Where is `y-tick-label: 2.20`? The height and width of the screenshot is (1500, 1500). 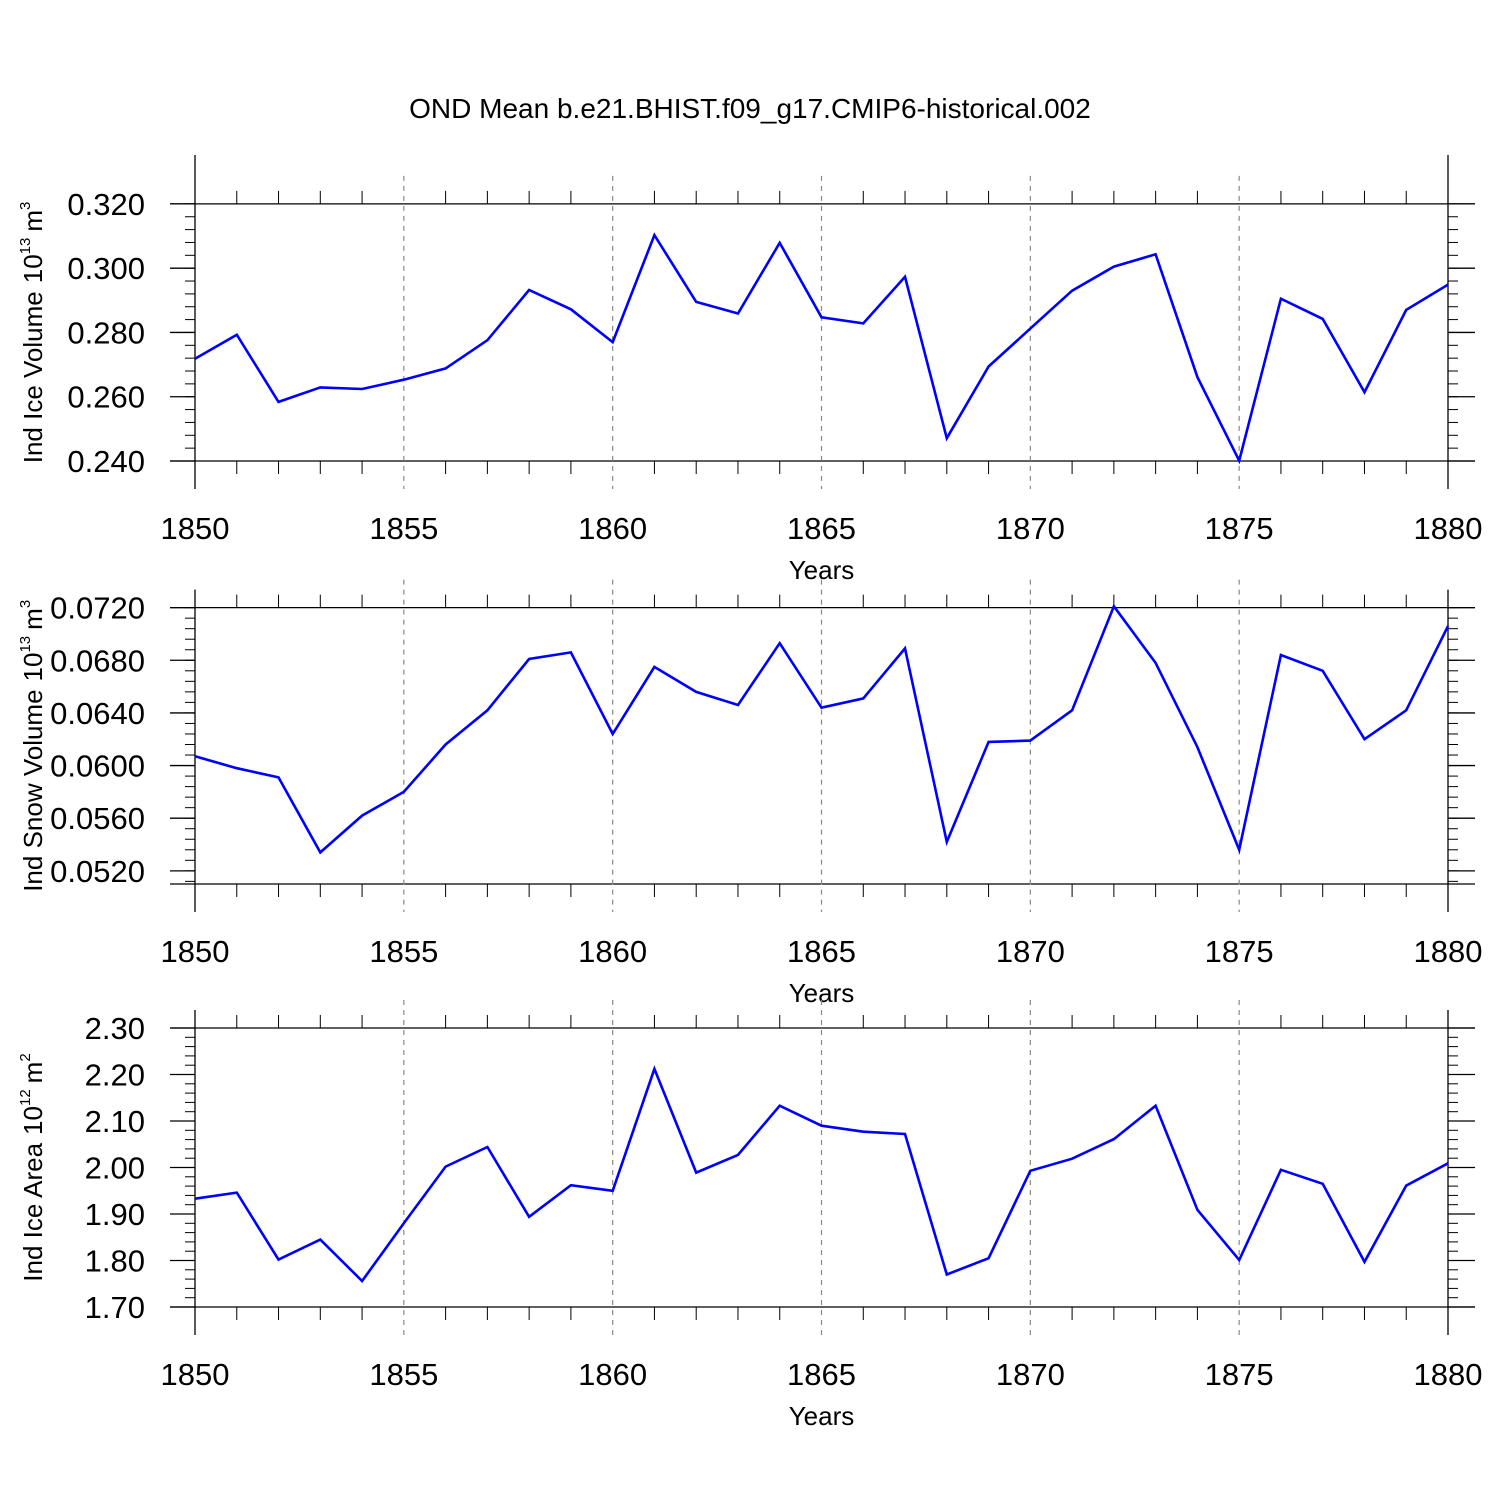
y-tick-label: 2.20 is located at coordinates (115, 1075).